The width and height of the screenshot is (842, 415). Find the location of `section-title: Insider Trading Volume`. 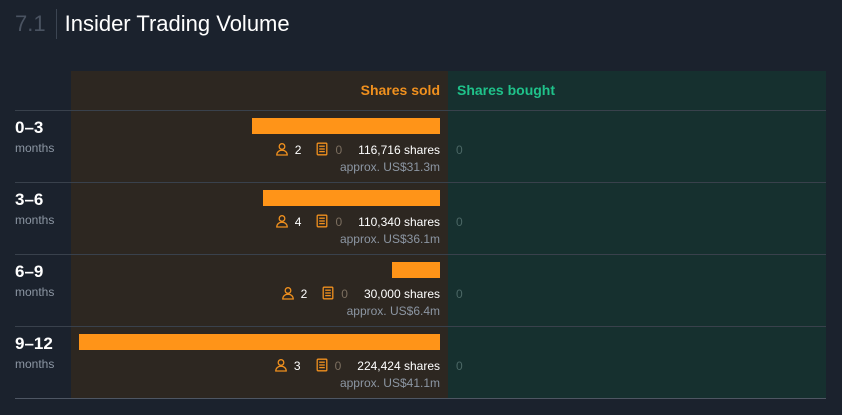

section-title: Insider Trading Volume is located at coordinates (177, 23).